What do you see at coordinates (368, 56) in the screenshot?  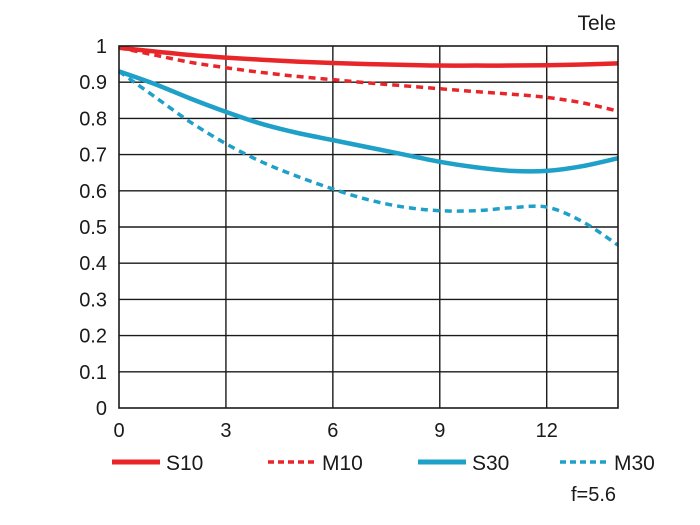 I see `series-line-s10` at bounding box center [368, 56].